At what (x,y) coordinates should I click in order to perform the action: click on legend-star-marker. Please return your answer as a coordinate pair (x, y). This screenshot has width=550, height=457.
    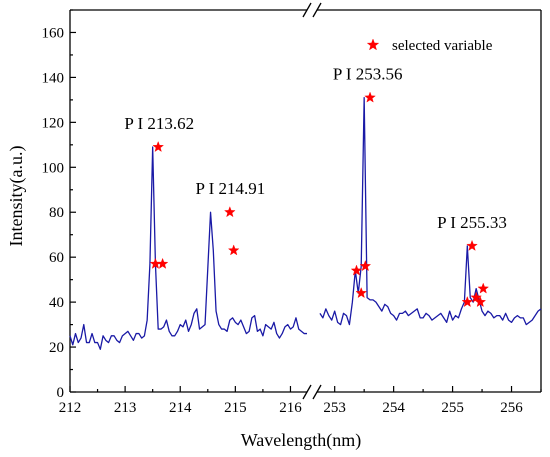
    Looking at the image, I should click on (373, 44).